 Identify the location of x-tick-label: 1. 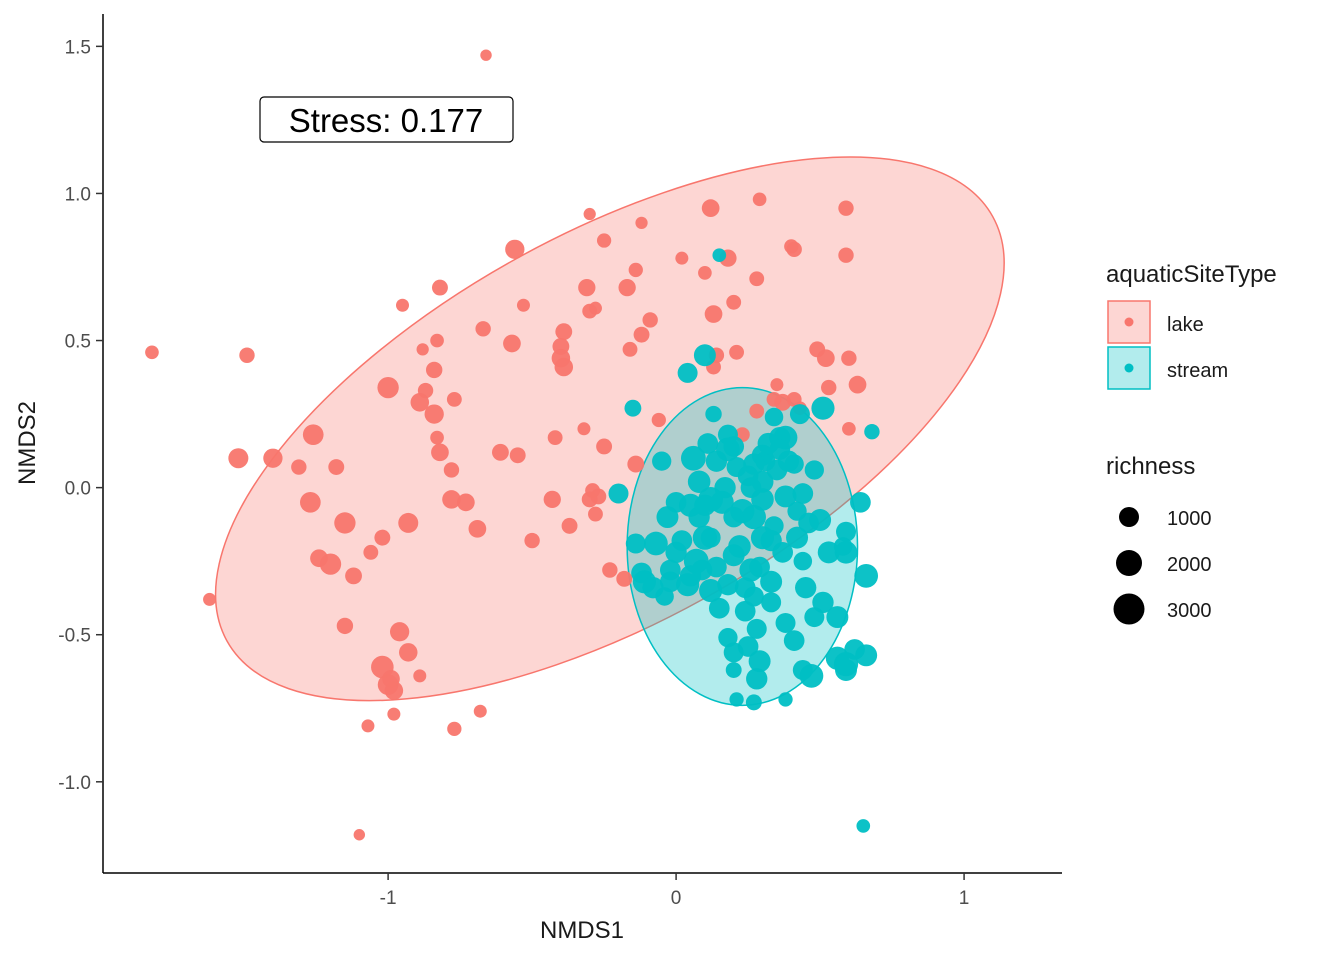
(964, 898).